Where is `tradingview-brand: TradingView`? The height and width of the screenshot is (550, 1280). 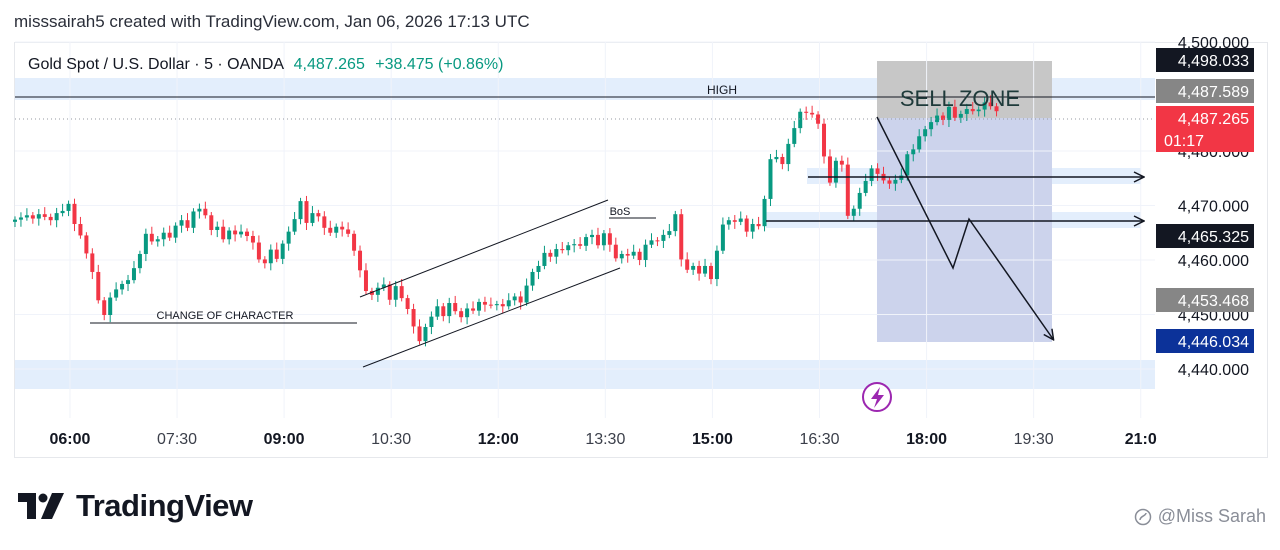
tradingview-brand: TradingView is located at coordinates (135, 506).